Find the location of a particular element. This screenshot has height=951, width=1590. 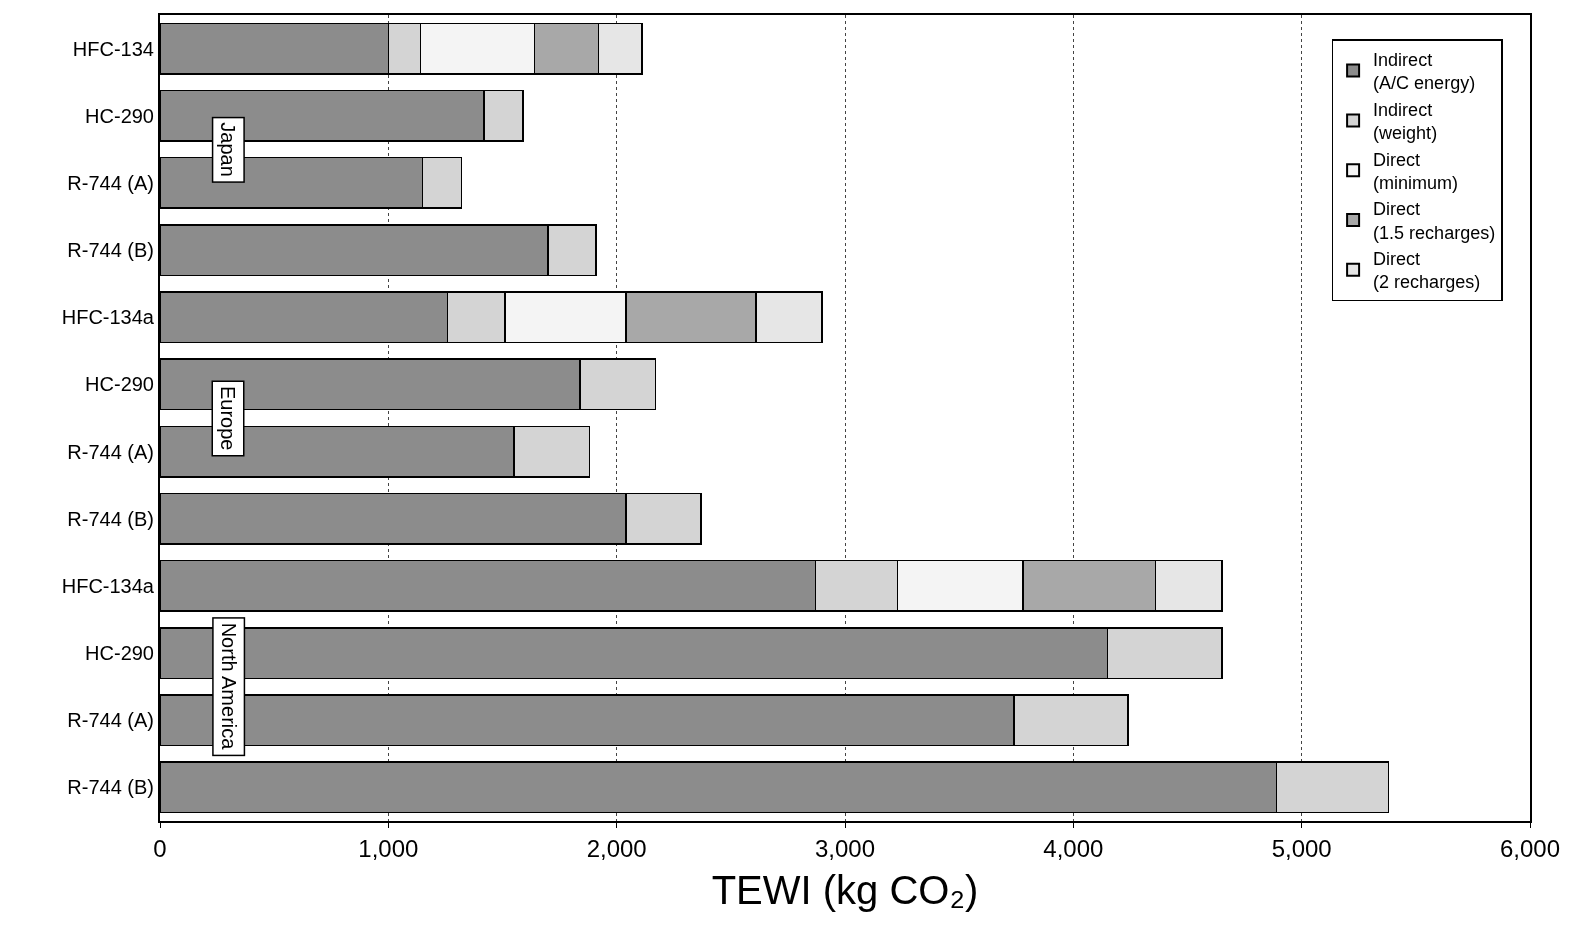

x-tick-label: 6,000 is located at coordinates (1530, 848).